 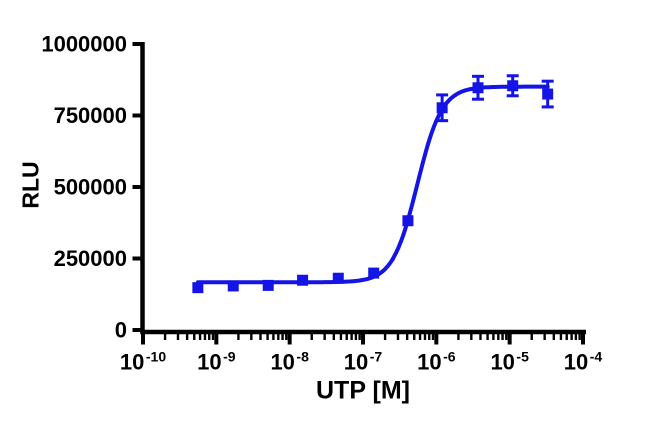 I want to click on y-tick-label: 0, so click(x=121, y=330).